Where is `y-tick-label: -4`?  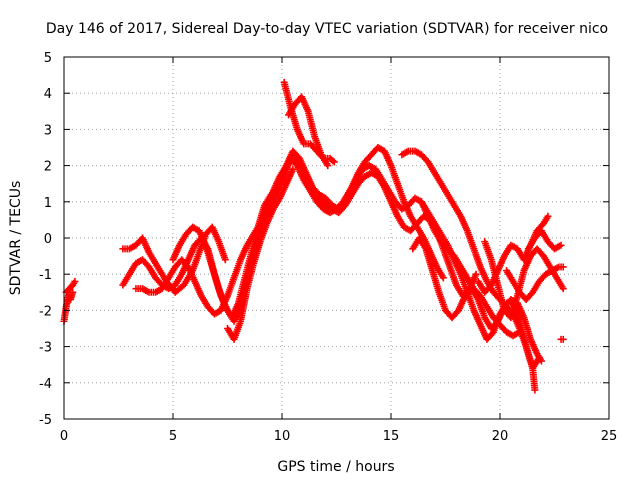
y-tick-label: -4 is located at coordinates (45, 384).